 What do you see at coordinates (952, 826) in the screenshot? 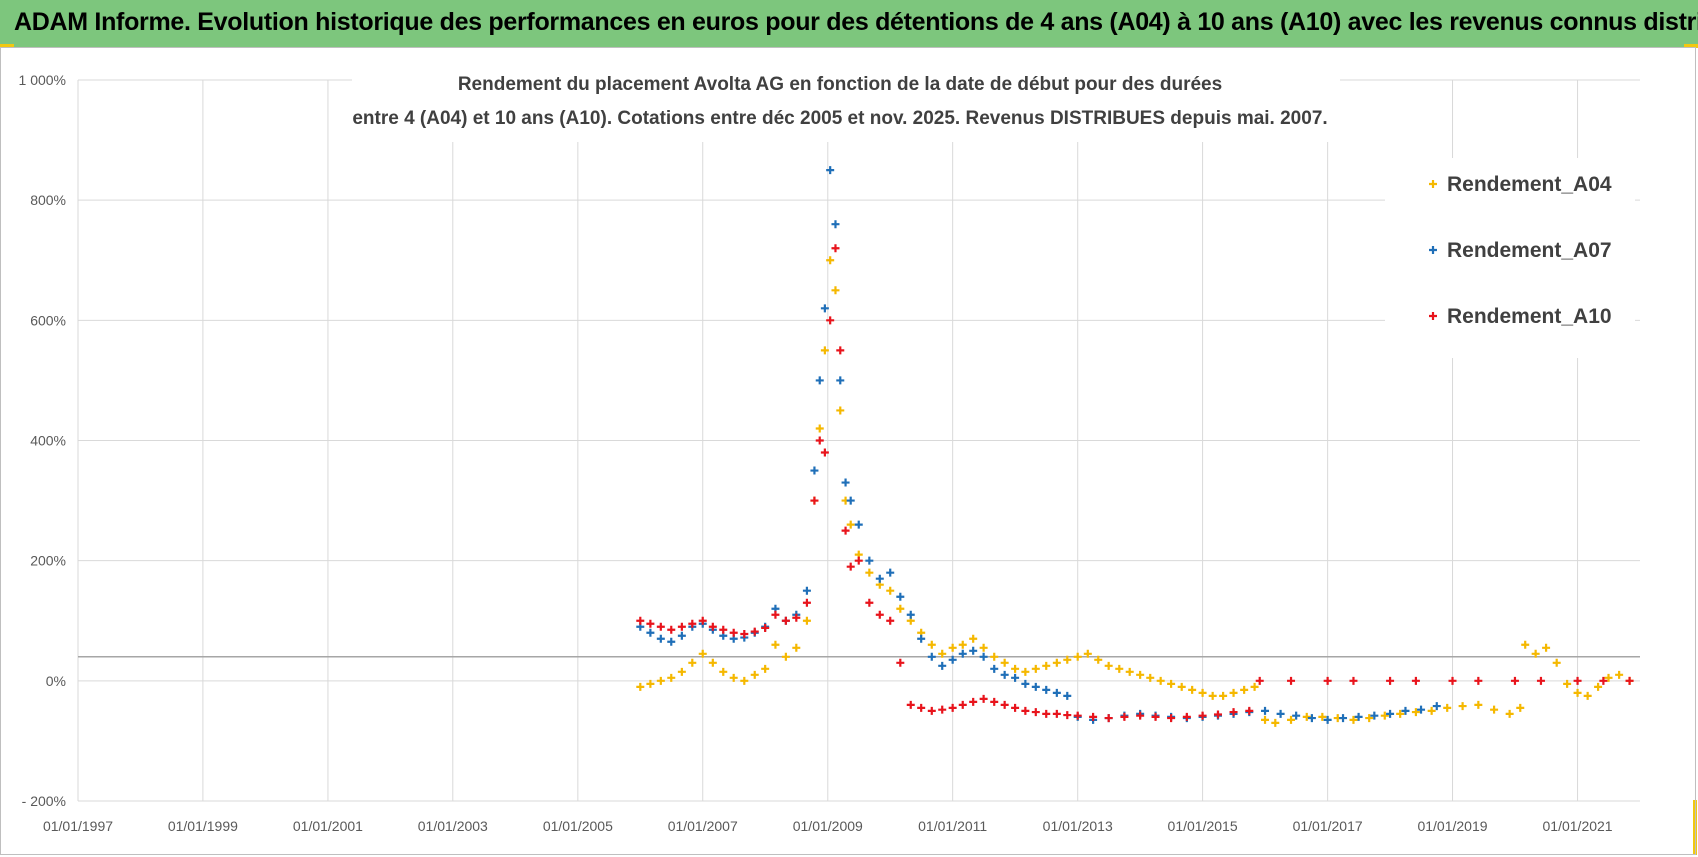
I see `x-tick-label: 01/01/2011` at bounding box center [952, 826].